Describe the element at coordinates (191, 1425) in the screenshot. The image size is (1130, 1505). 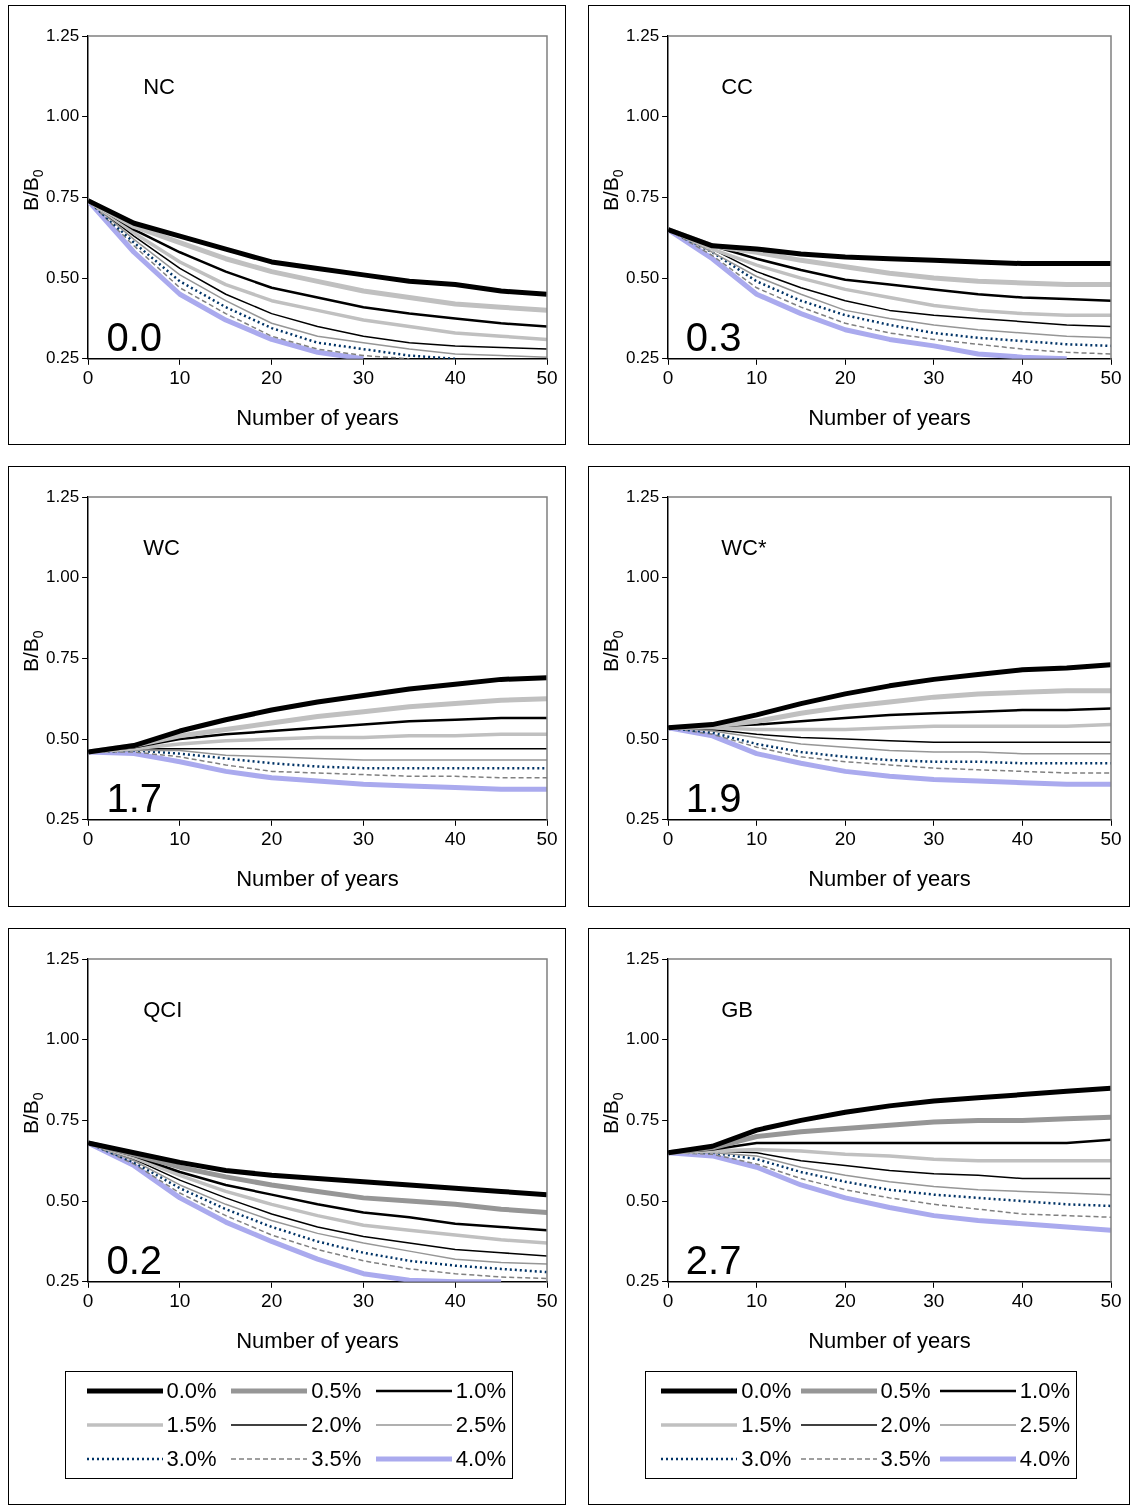
I see `legend-label: 1.5%` at that location.